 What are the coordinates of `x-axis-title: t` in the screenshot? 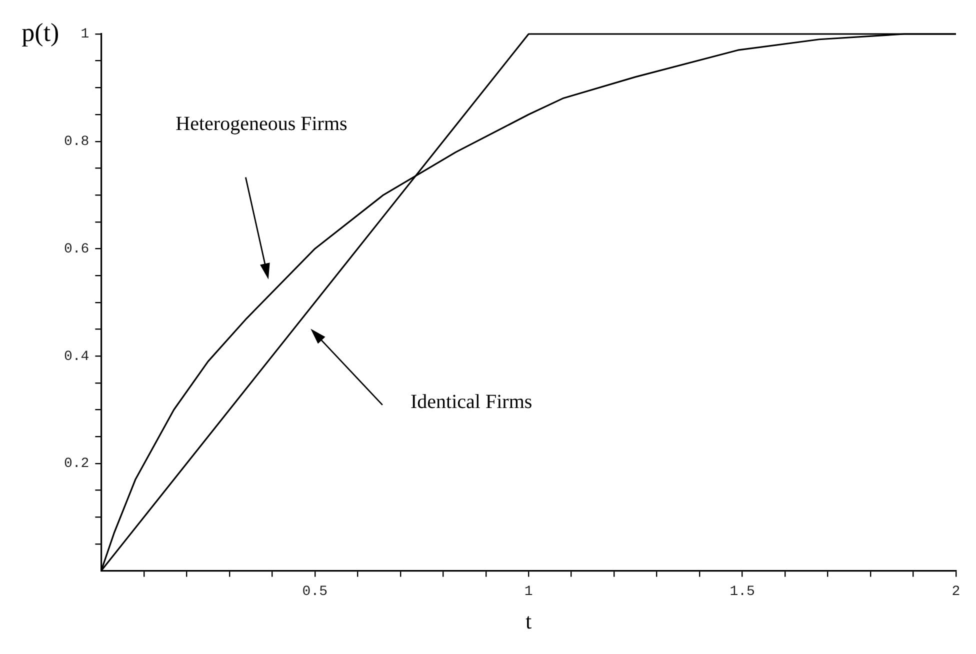 It's located at (529, 621).